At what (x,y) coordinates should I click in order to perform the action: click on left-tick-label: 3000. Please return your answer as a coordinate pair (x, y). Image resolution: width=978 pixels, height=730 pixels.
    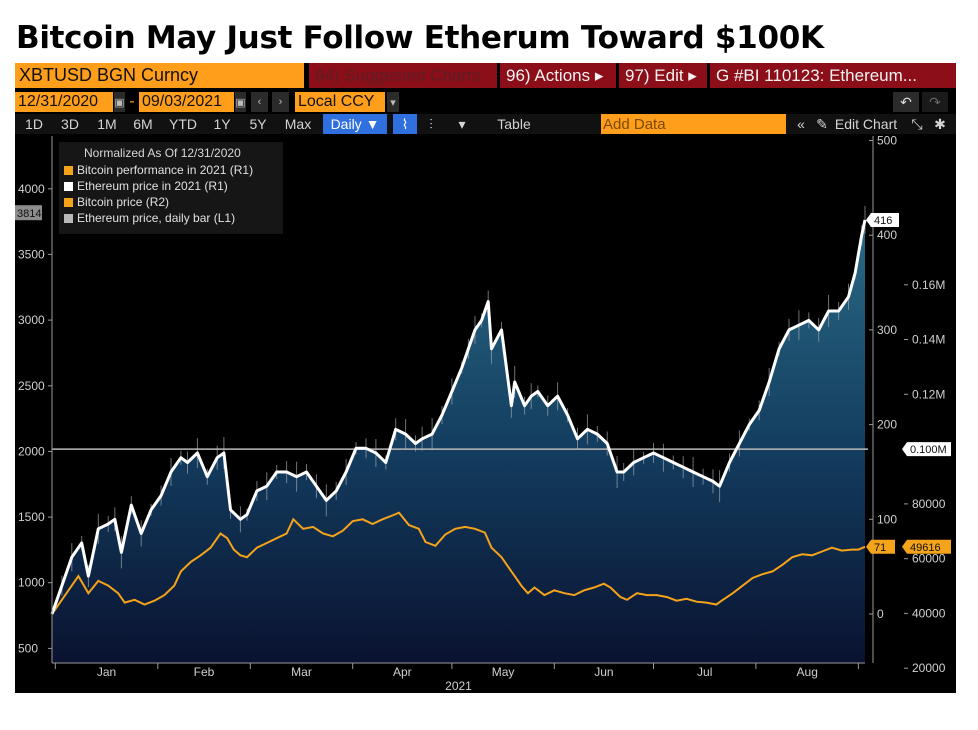
    Looking at the image, I should click on (31, 320).